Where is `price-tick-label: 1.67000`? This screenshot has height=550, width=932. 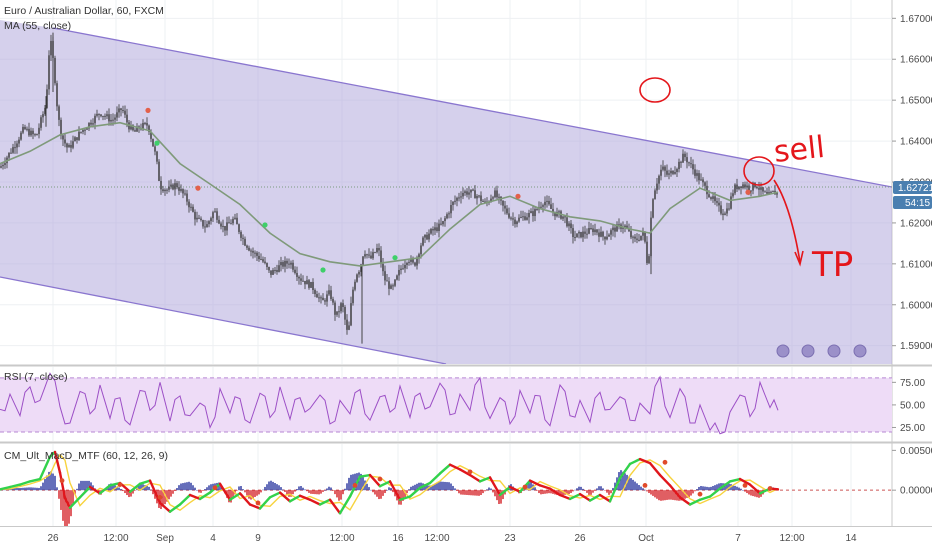
price-tick-label: 1.67000 is located at coordinates (916, 19).